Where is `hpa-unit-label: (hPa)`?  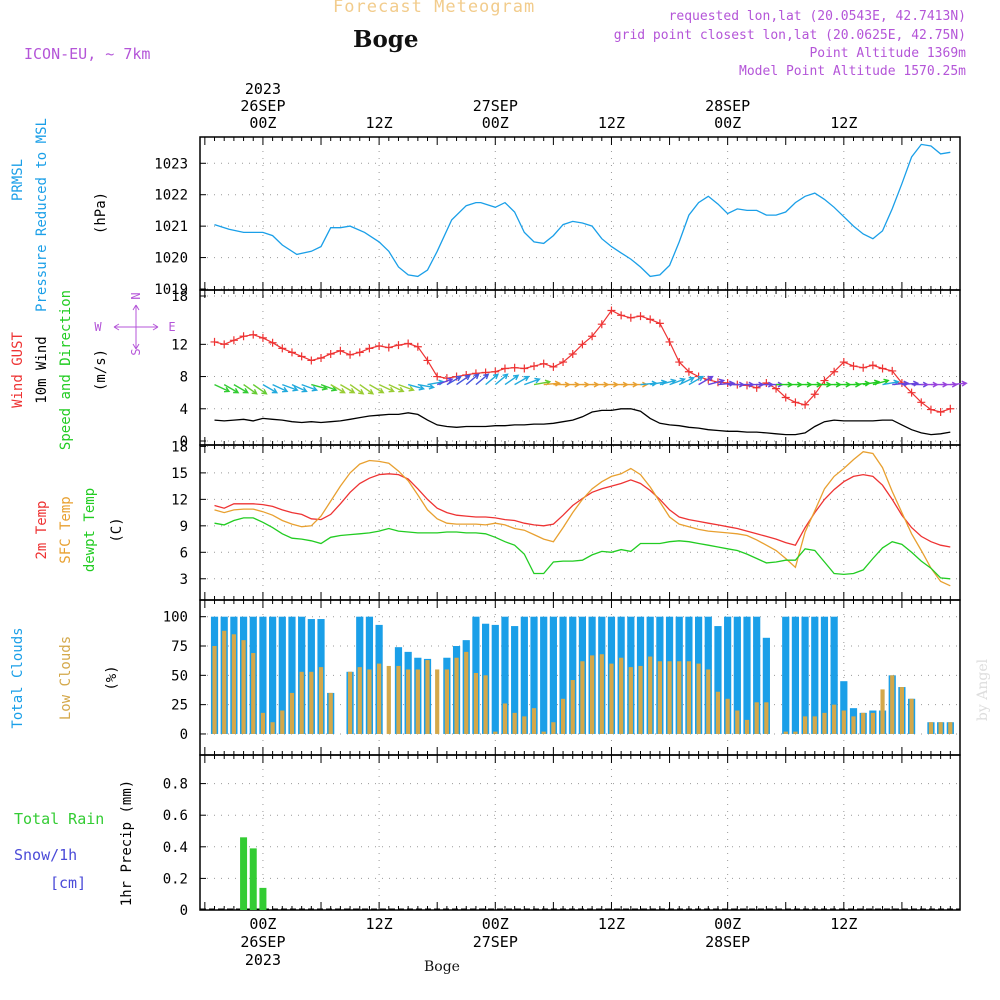
hpa-unit-label: (hPa) is located at coordinates (101, 213).